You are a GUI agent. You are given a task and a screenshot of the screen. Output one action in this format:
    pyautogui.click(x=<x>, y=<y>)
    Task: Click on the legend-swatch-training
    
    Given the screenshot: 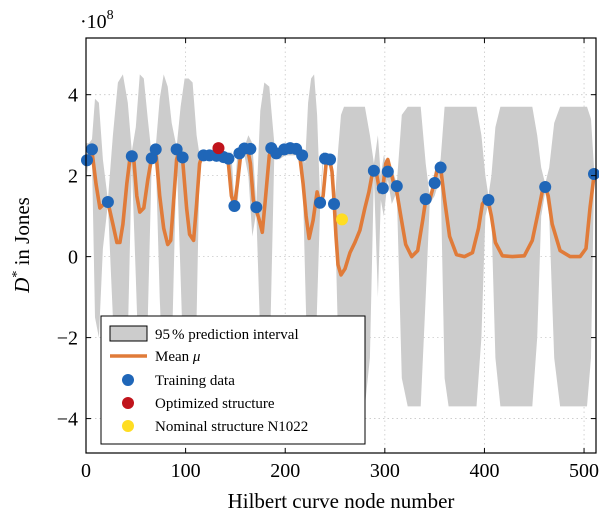 What is the action you would take?
    pyautogui.click(x=128, y=380)
    